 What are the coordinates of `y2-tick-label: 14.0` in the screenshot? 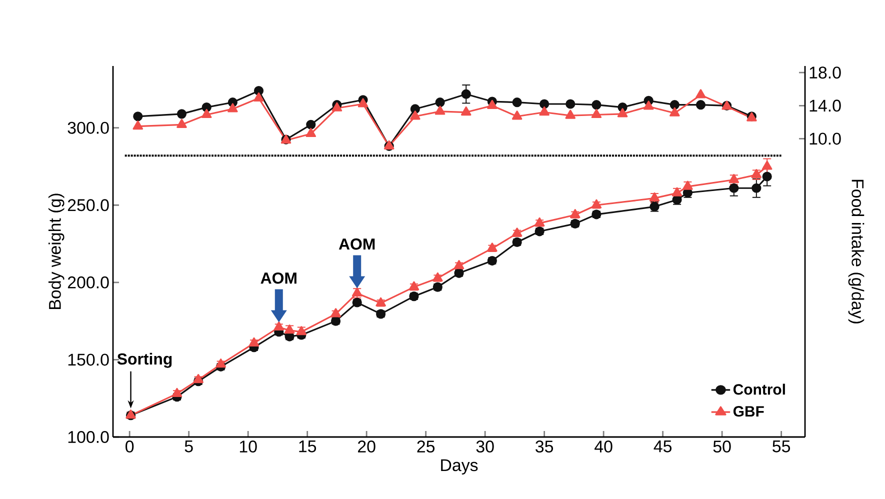 It's located at (825, 106).